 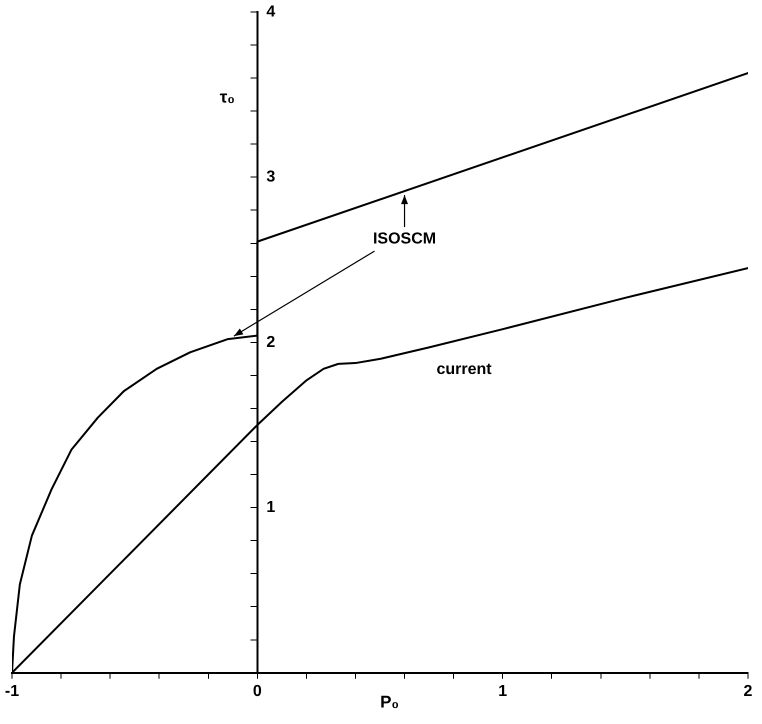 I want to click on x-tick-label: 2, so click(x=748, y=691).